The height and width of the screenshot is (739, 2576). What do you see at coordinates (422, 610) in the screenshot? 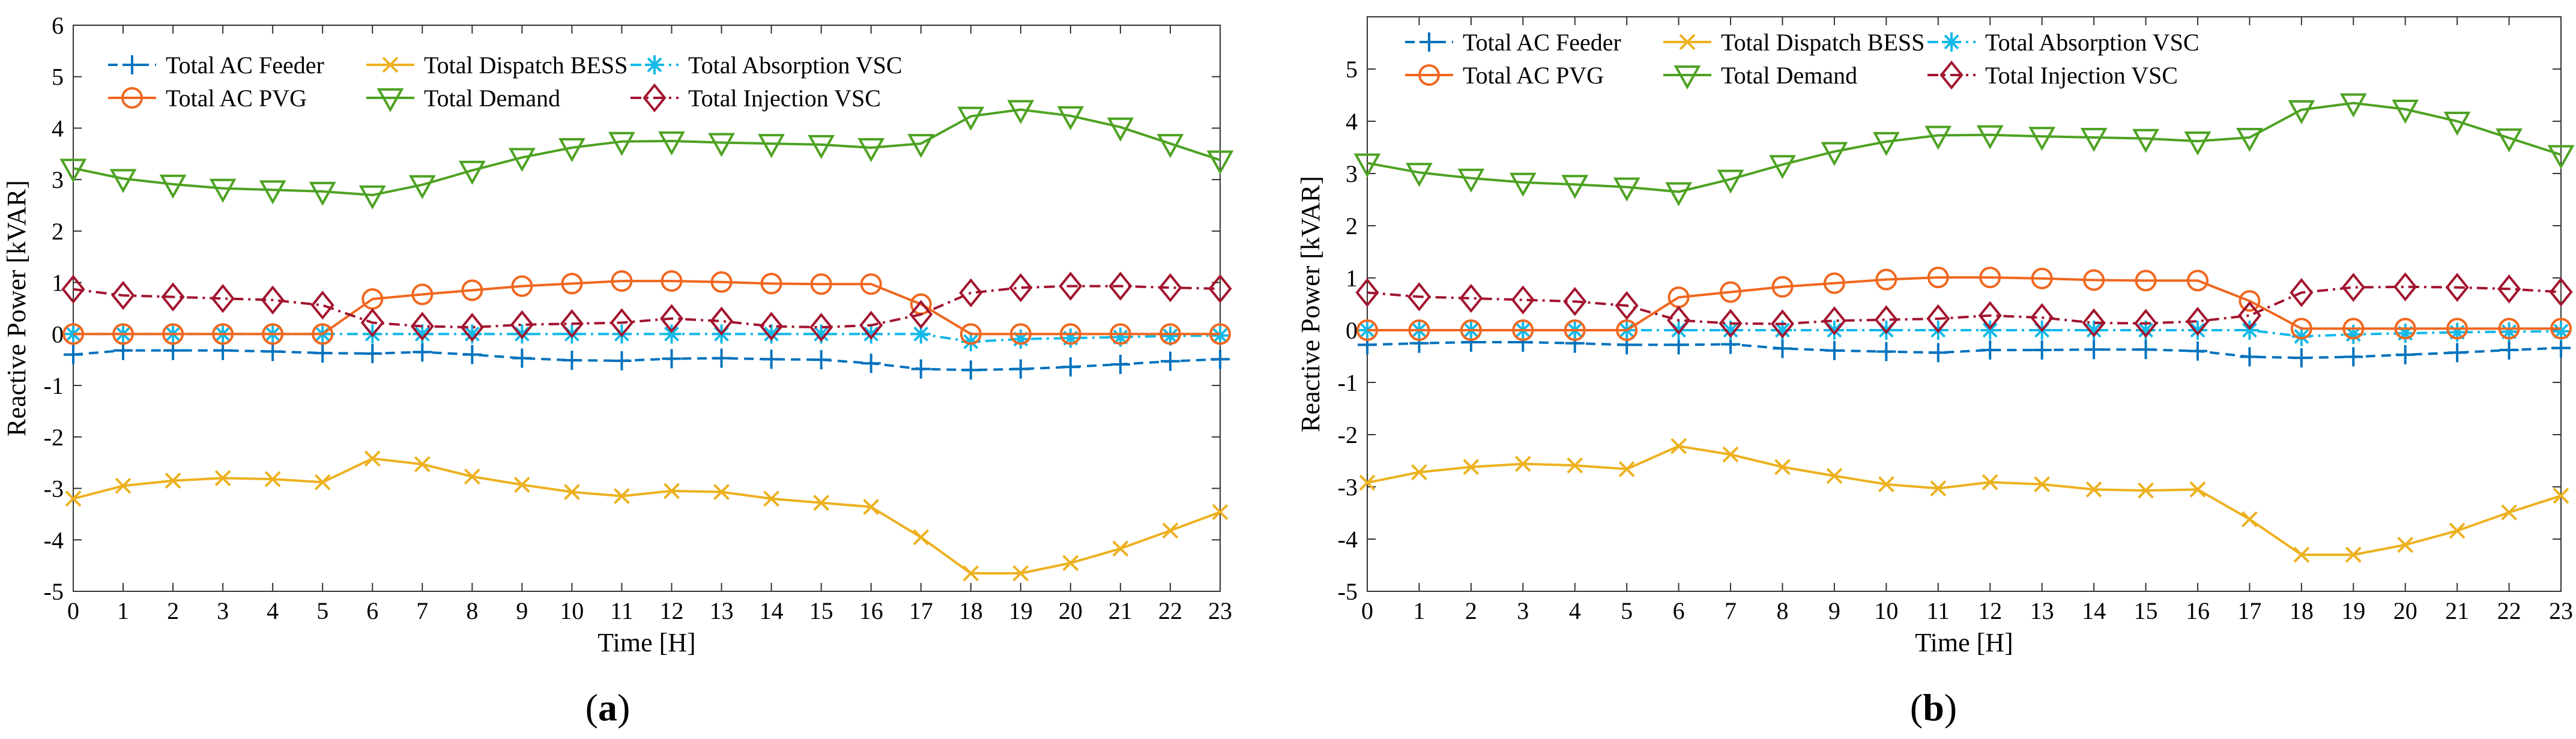
I see `panel-a-x-tick-label: 7` at bounding box center [422, 610].